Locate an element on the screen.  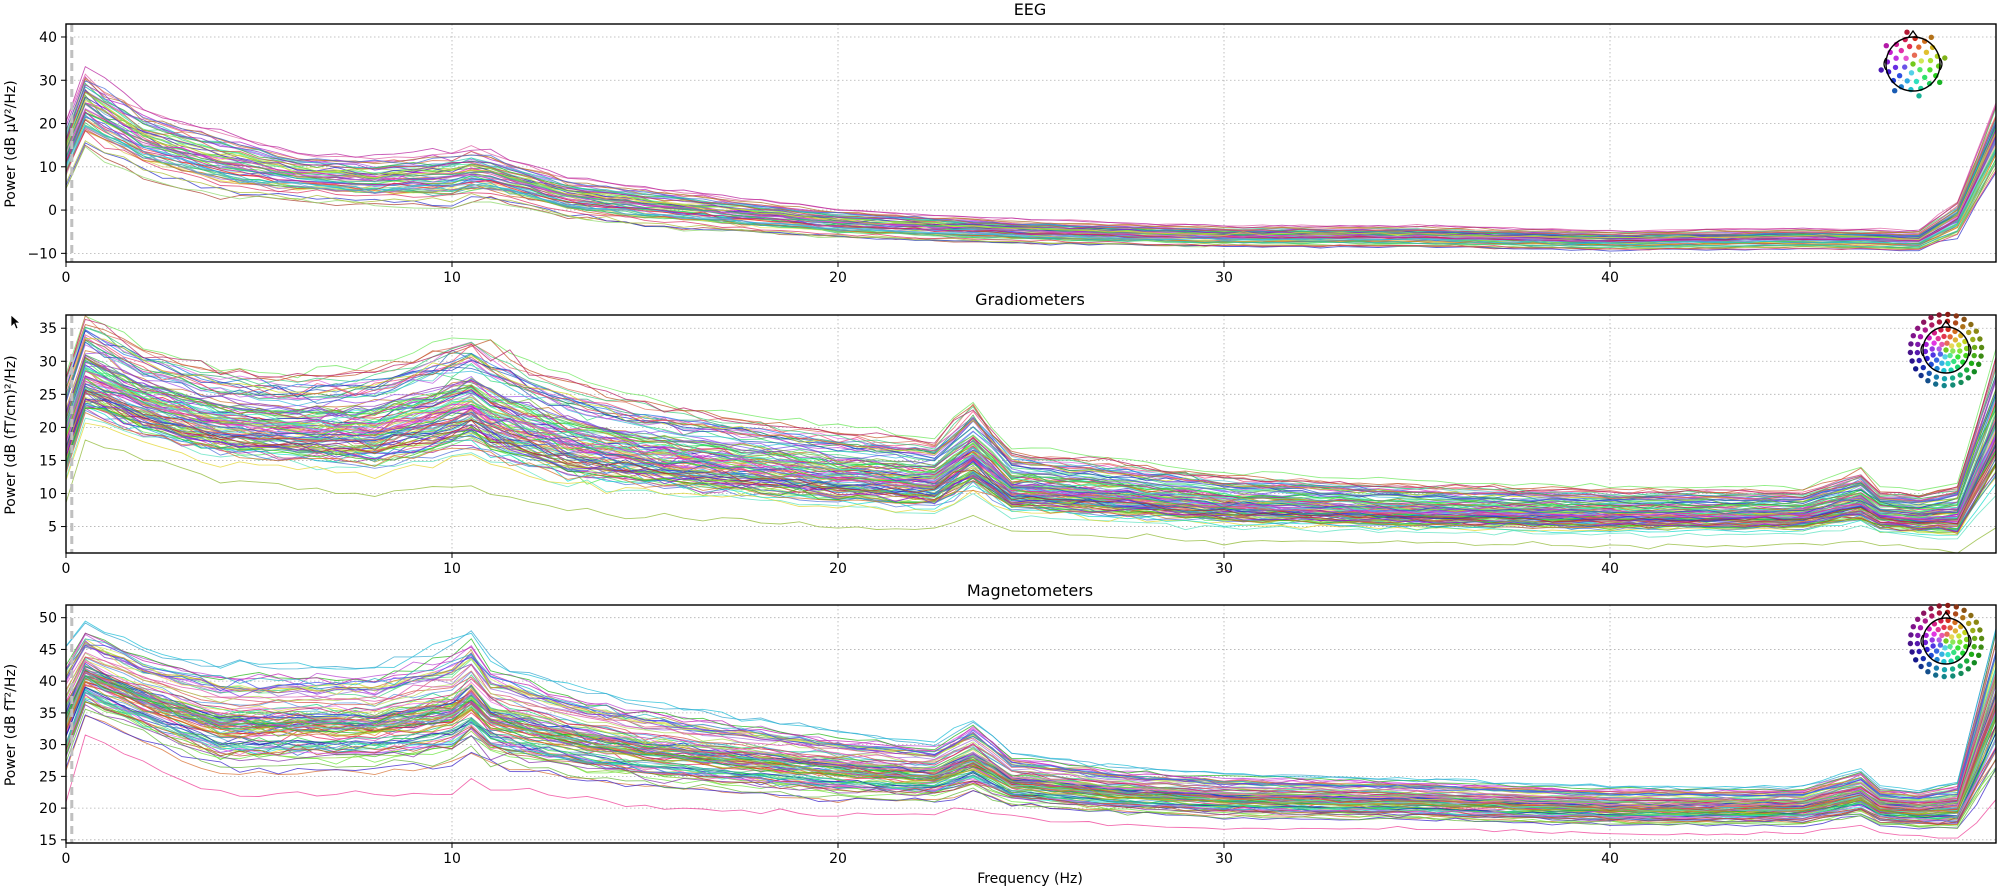
magnetometers-y-tick-label: 25 is located at coordinates (48, 777).